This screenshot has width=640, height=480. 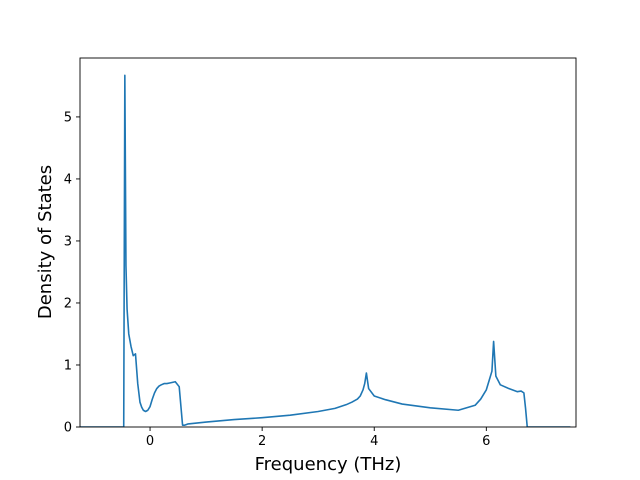 I want to click on y-tick-label: 0, so click(x=68, y=428).